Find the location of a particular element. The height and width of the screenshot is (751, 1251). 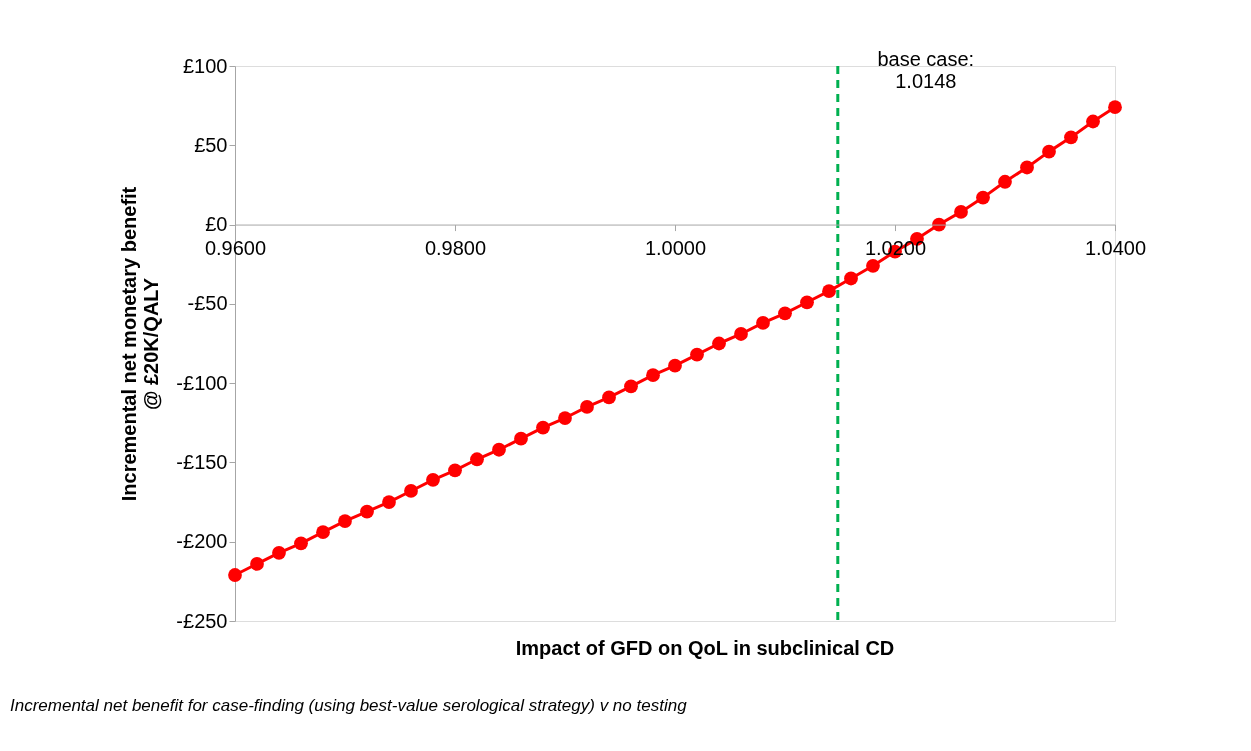

y-tick-label: -£150 is located at coordinates (202, 461).